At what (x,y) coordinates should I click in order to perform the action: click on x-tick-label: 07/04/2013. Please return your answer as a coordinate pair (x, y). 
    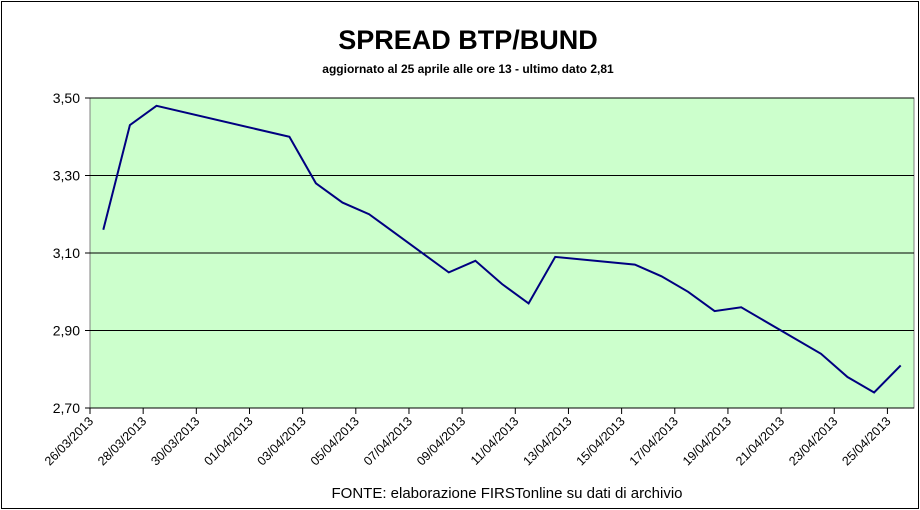
    Looking at the image, I should click on (388, 441).